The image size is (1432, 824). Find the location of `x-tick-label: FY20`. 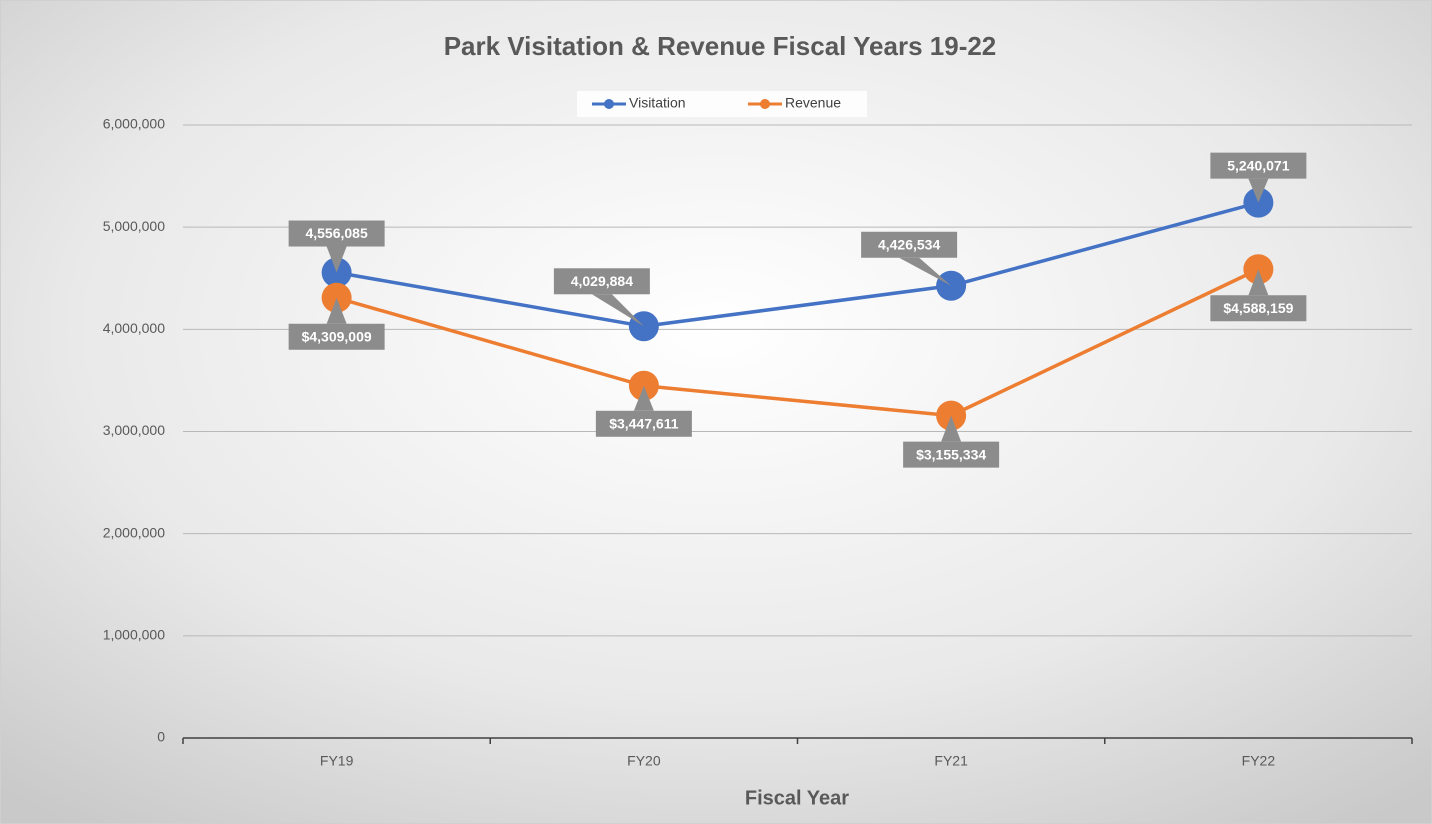

x-tick-label: FY20 is located at coordinates (644, 761).